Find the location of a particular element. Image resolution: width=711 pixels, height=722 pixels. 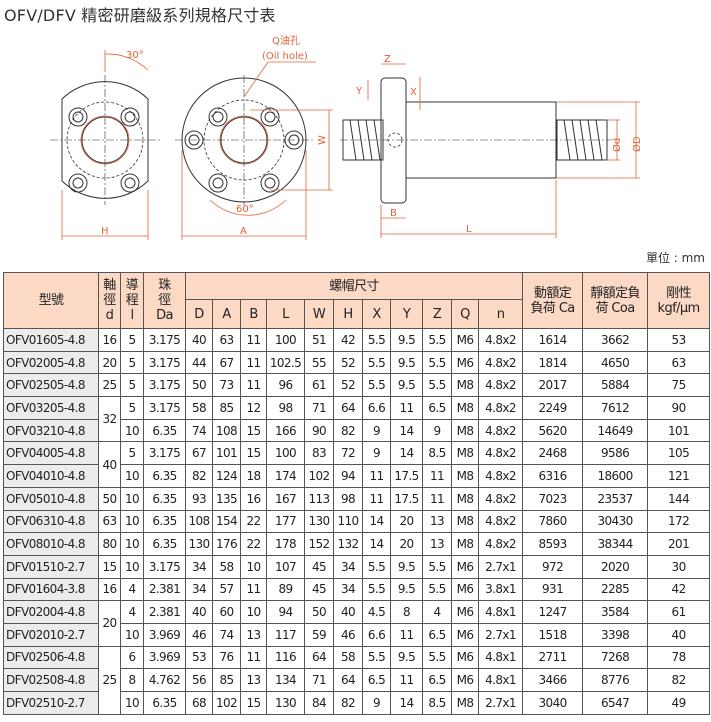

value-cell: 74 is located at coordinates (226, 634).